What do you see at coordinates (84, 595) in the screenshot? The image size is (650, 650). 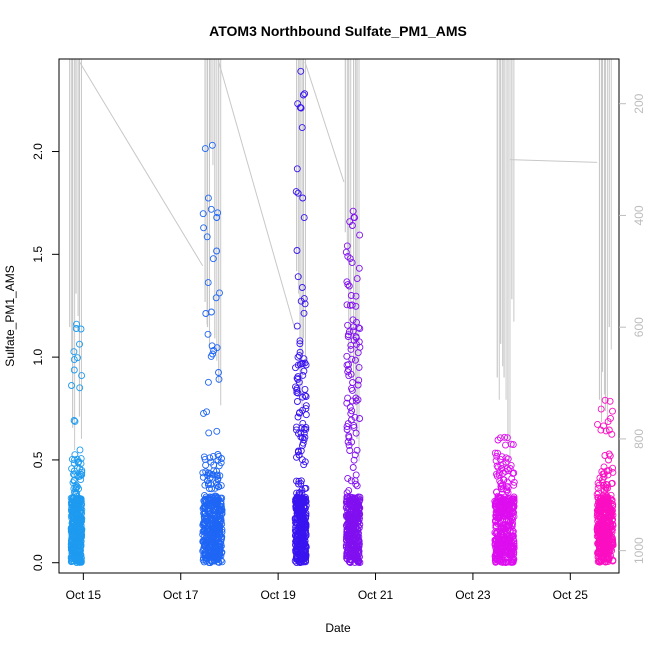 I see `x-tick-label: Oct 15` at bounding box center [84, 595].